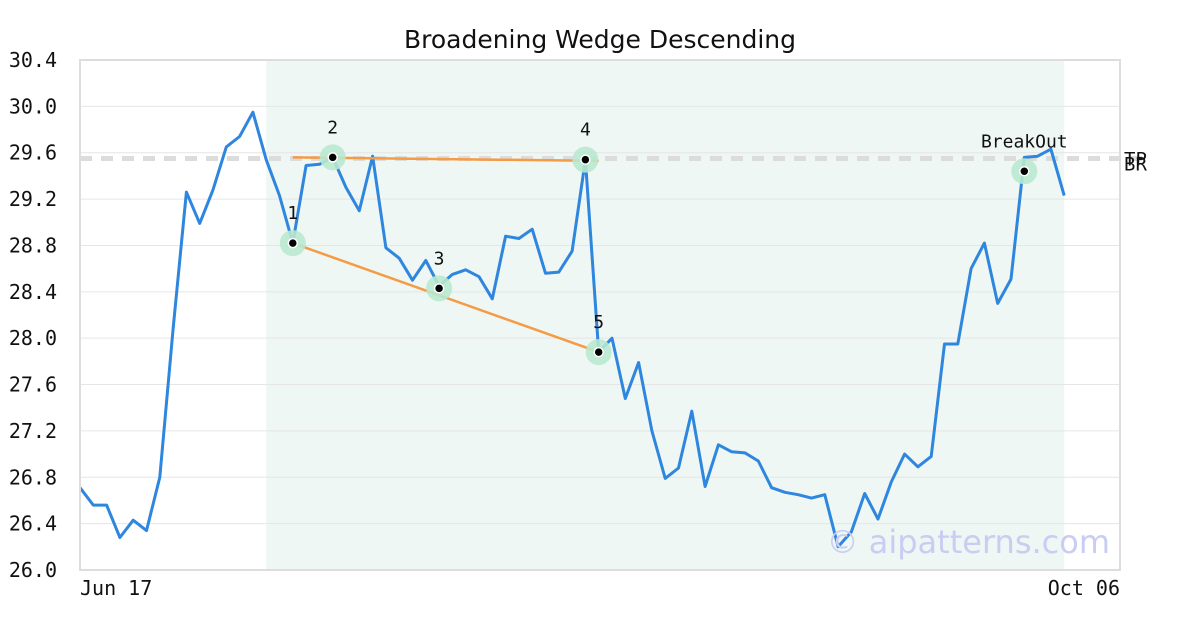 The width and height of the screenshot is (1200, 630). Describe the element at coordinates (33, 570) in the screenshot. I see `y-tick-label: 26.0` at that location.